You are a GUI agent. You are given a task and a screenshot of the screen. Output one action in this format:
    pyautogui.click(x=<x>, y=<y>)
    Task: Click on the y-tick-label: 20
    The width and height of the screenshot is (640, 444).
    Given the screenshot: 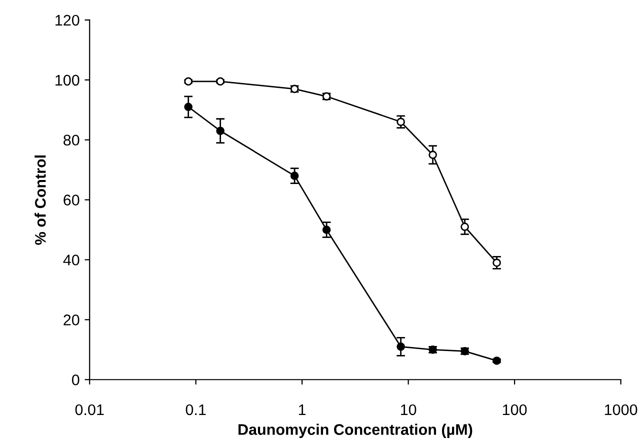 What is the action you would take?
    pyautogui.click(x=72, y=320)
    